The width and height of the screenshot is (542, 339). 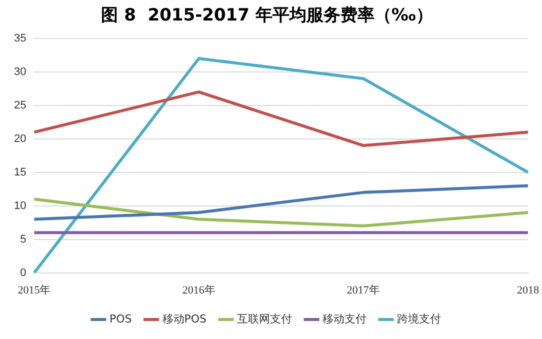 What do you see at coordinates (344, 319) in the screenshot?
I see `legend-label: 移动支付` at bounding box center [344, 319].